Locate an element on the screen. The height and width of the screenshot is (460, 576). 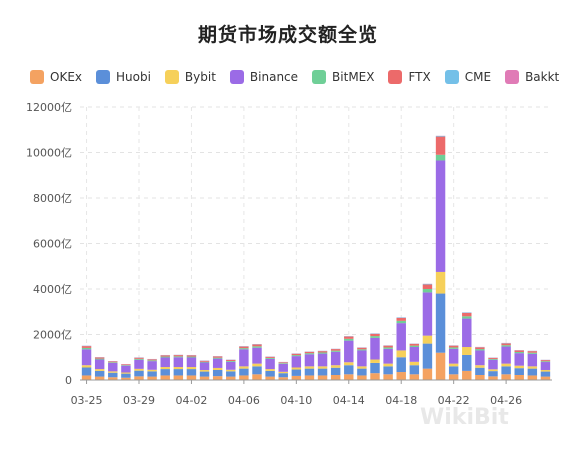
legend-item-bakkt: Bakkt is located at coordinates (532, 77).